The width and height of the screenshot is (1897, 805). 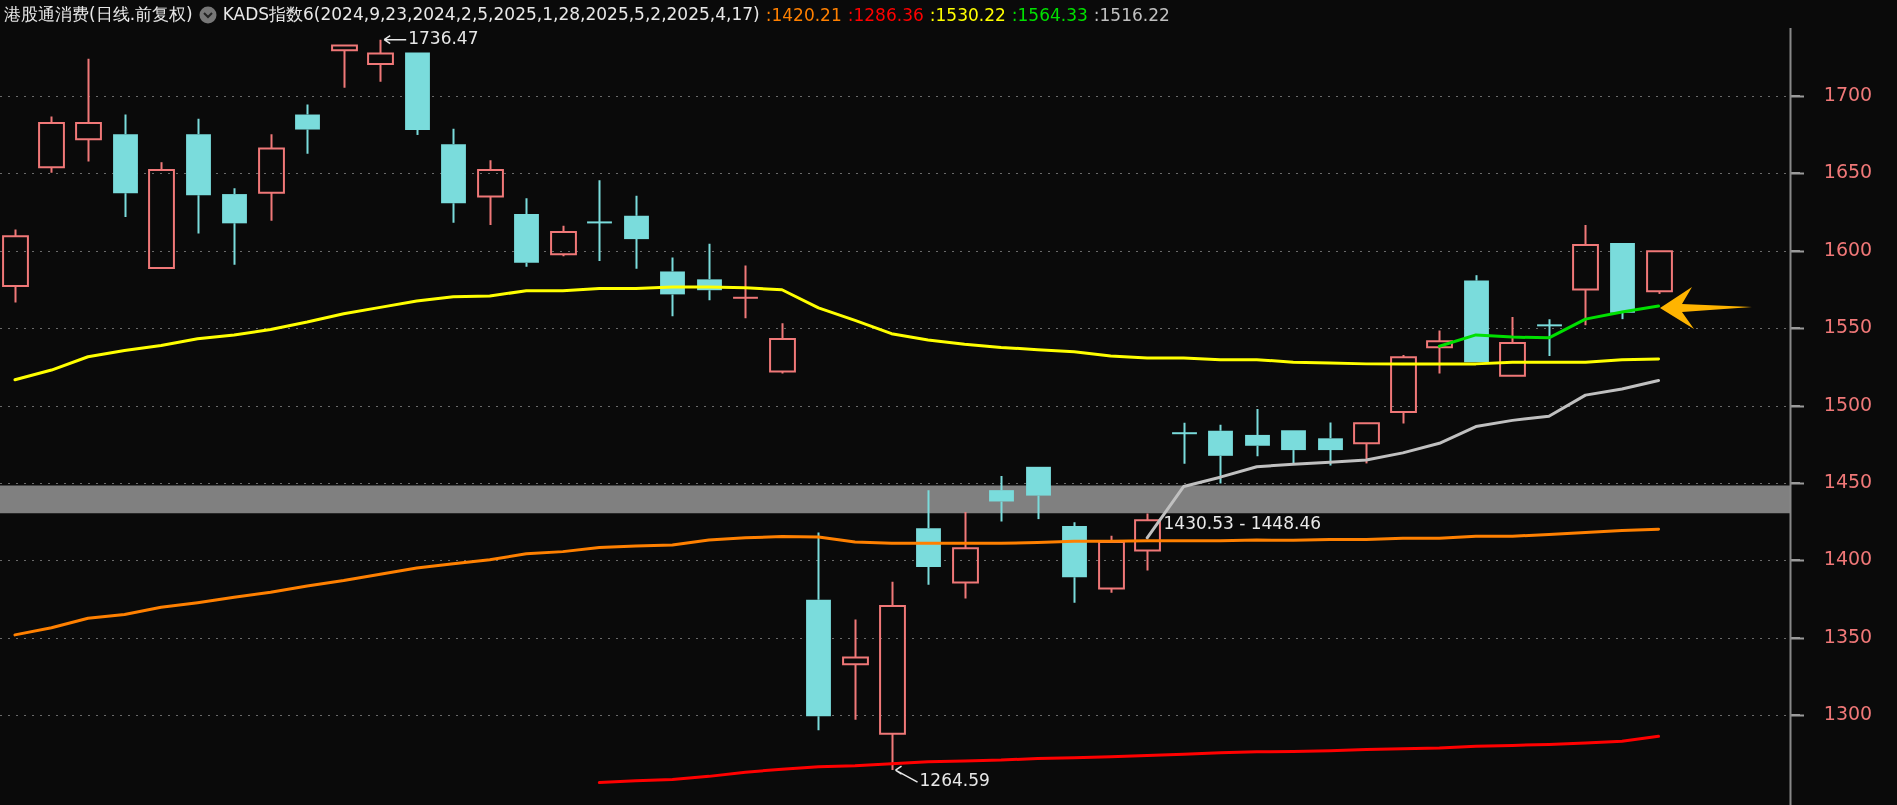 I want to click on y-tick-label: 1700, so click(x=1848, y=94).